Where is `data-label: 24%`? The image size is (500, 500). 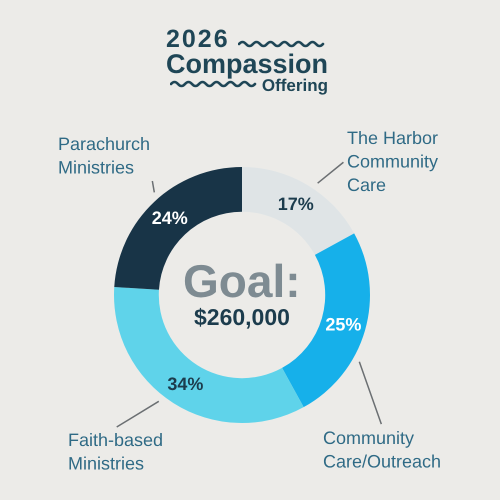 data-label: 24% is located at coordinates (170, 218).